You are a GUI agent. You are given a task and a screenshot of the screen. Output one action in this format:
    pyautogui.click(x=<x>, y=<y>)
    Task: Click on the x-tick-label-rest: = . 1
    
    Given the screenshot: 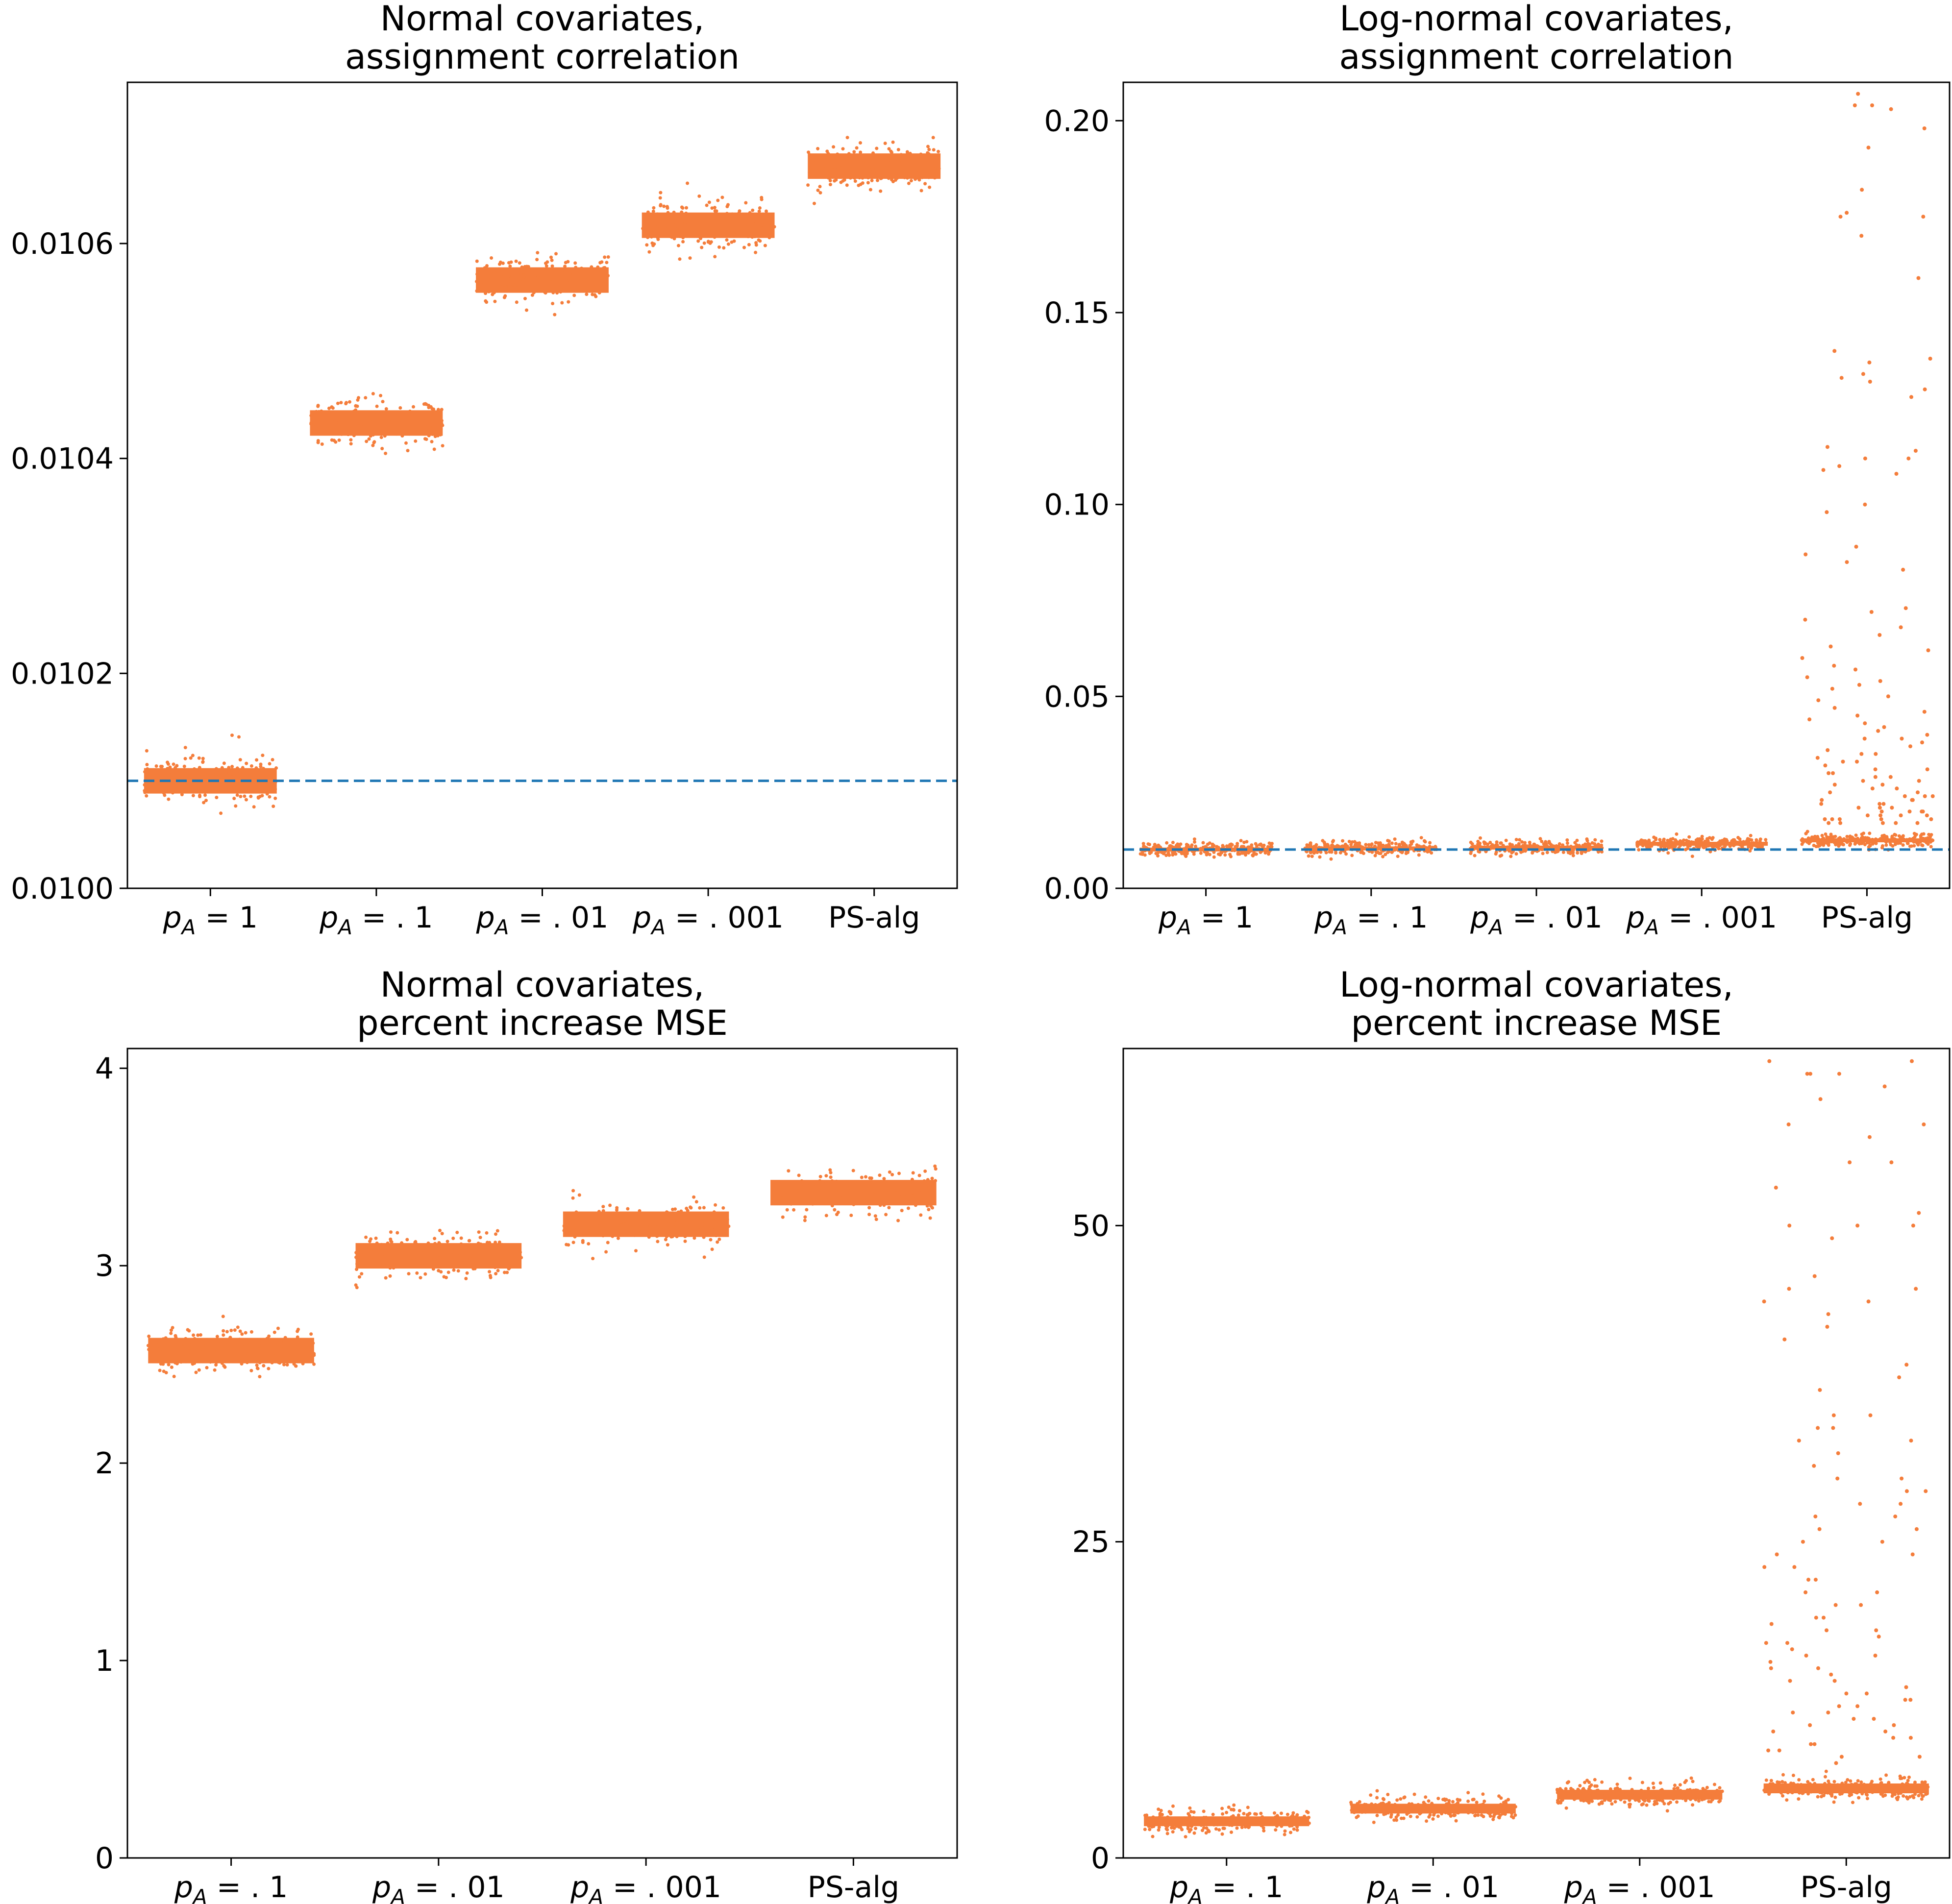 What is the action you would take?
    pyautogui.click(x=1387, y=918)
    